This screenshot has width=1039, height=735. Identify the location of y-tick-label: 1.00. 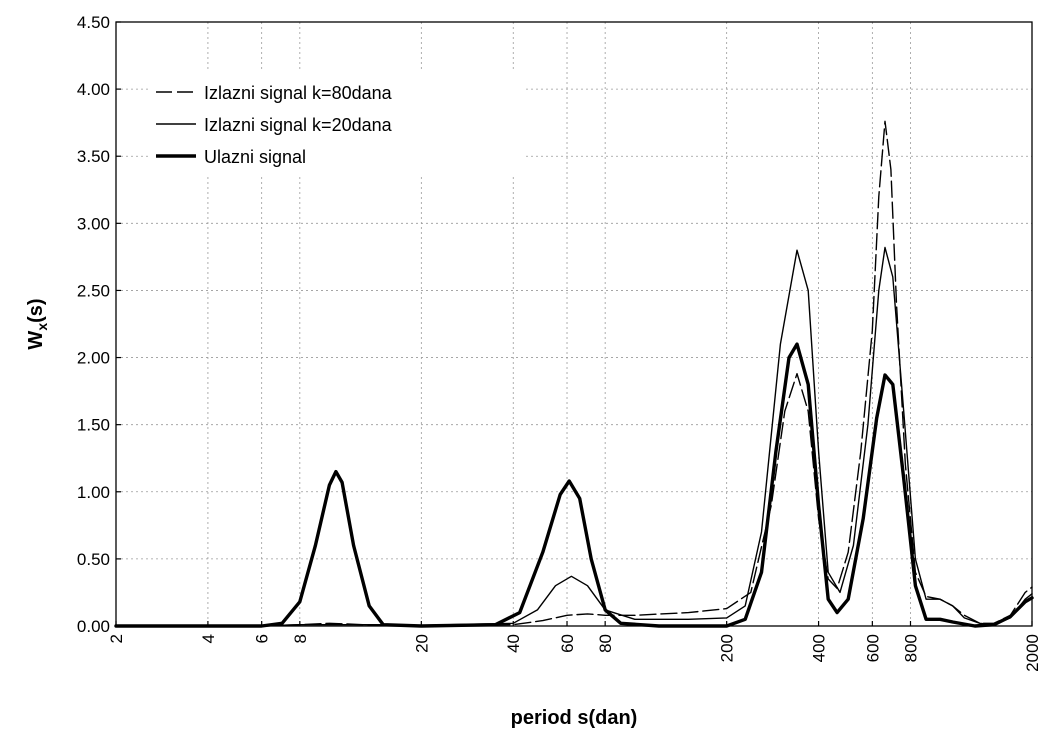
(93, 492).